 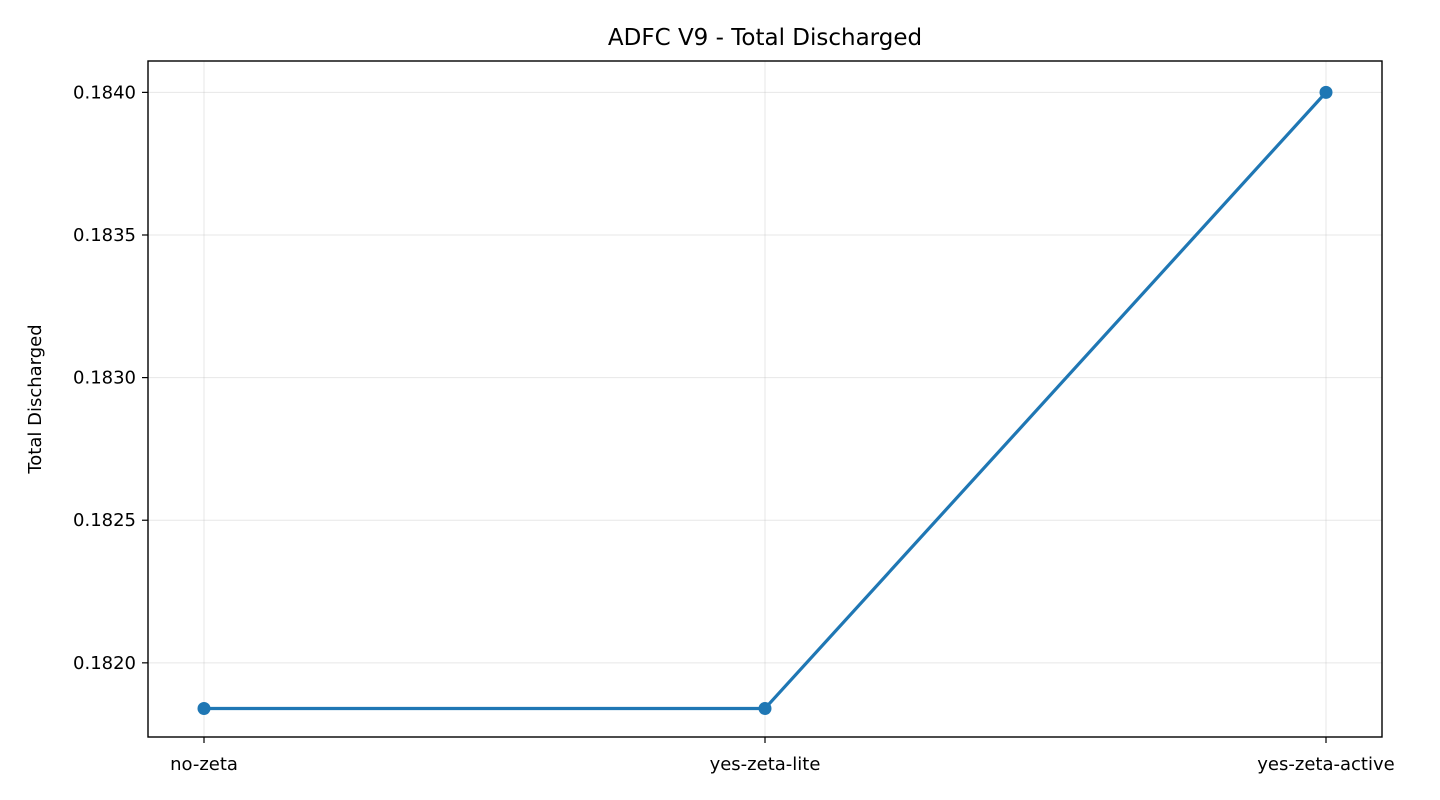 What do you see at coordinates (765, 764) in the screenshot?
I see `x-tick-label: yes-zeta-lite` at bounding box center [765, 764].